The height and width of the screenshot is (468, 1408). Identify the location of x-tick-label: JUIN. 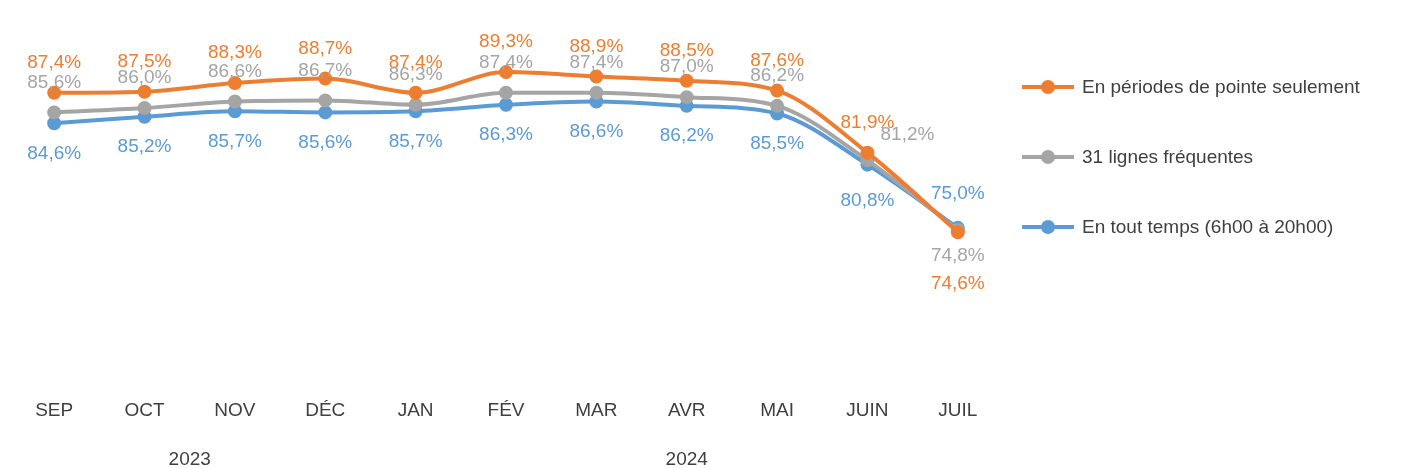
(867, 409).